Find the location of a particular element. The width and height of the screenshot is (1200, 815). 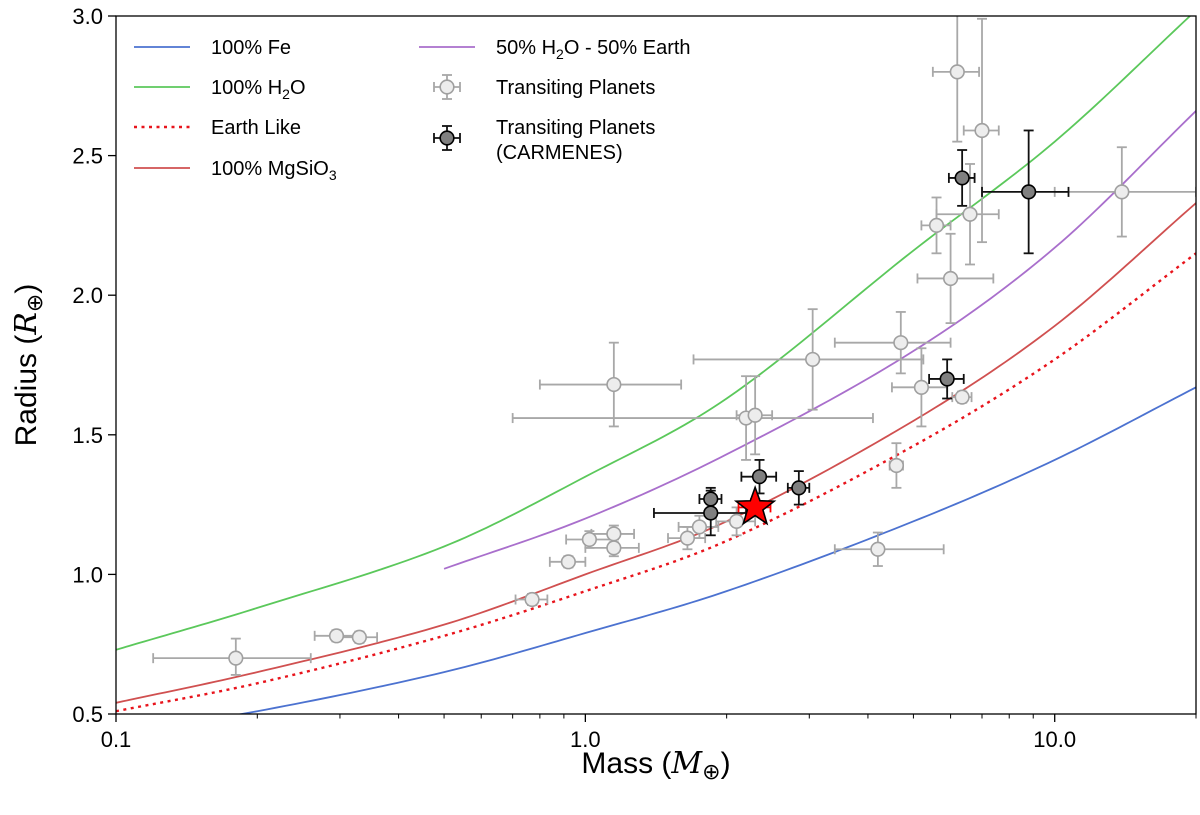

legend-swatch-transiting-planets-marker is located at coordinates (447, 87).